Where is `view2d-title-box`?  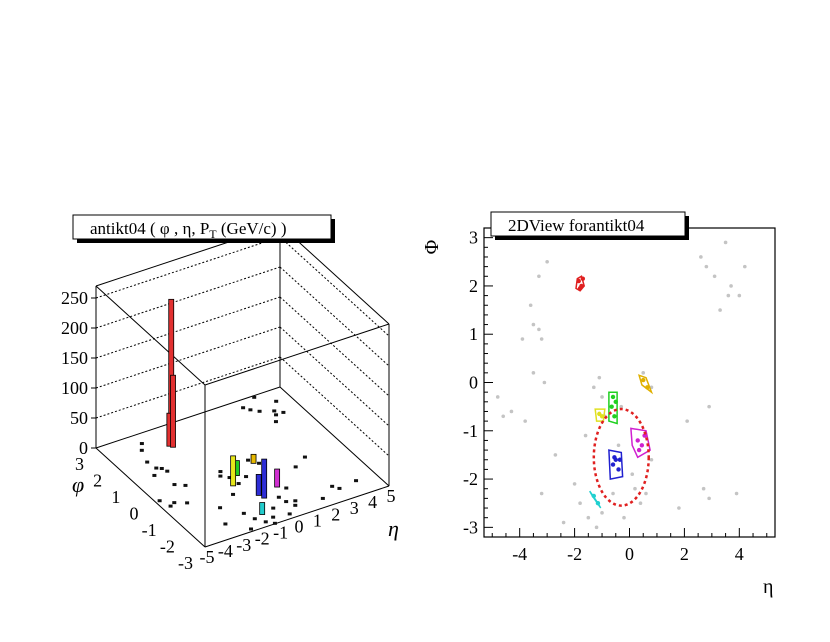
view2d-title-box is located at coordinates (588, 224).